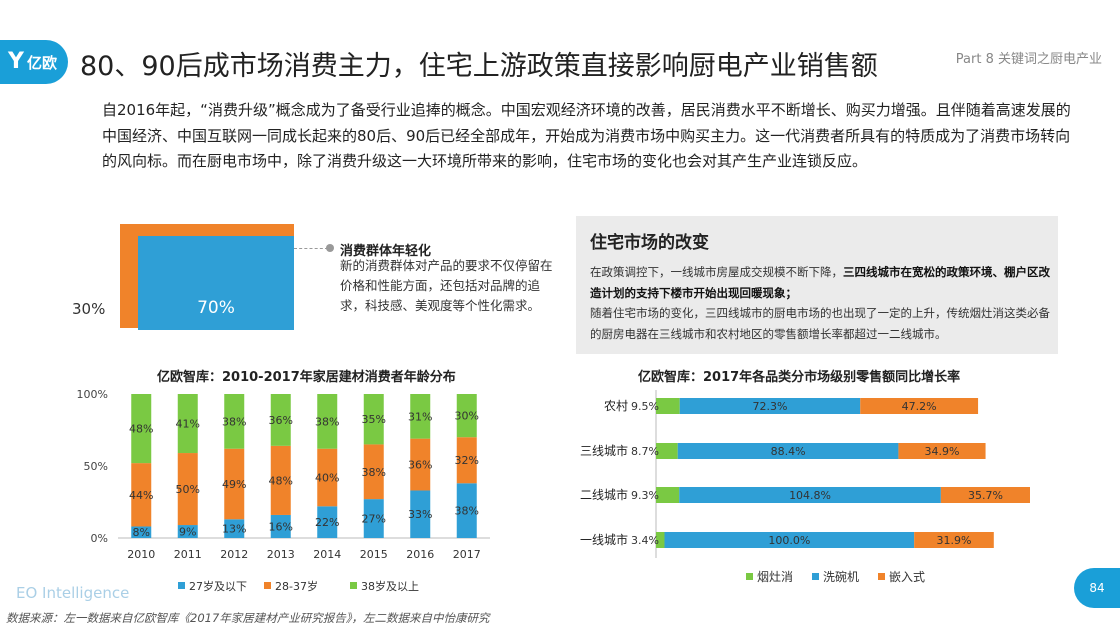 This screenshot has height=630, width=1120. I want to click on housing-line1-bold: 三四线城市在宽松的政策环境、棚户区改造计划的支持下楼市开始出现回暖现象；, so click(820, 282).